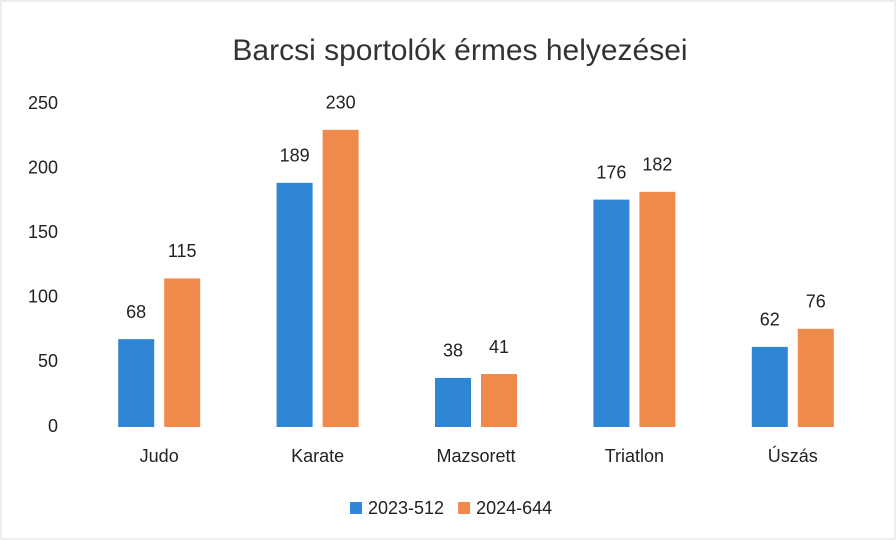  Describe the element at coordinates (634, 456) in the screenshot. I see `x-tick-label: Triatlon` at that location.